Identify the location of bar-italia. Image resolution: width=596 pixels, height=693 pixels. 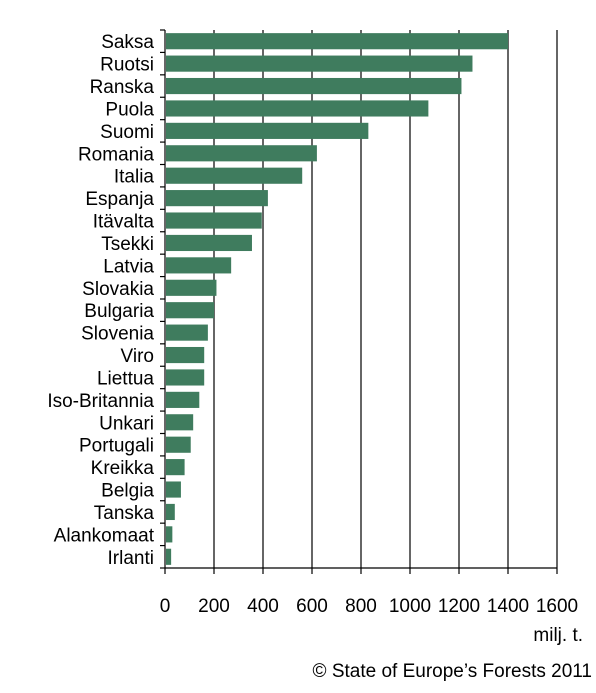
(234, 175).